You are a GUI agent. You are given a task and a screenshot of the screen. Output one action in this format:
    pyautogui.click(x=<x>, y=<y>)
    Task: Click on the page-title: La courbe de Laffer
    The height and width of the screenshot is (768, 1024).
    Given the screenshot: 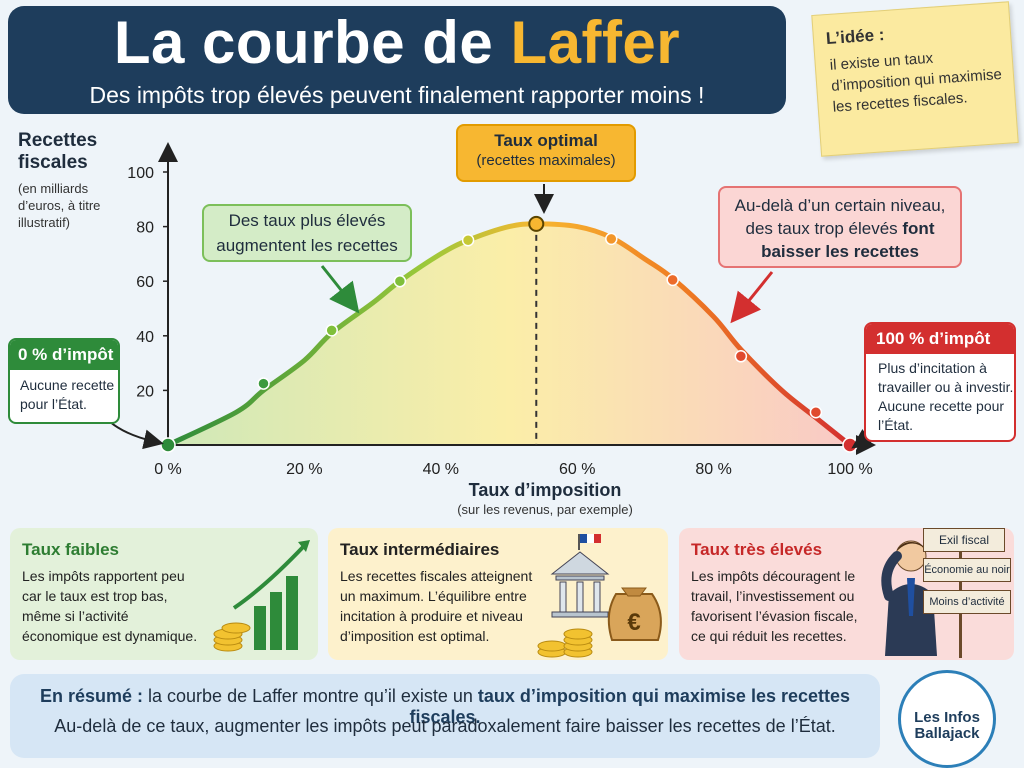 What is the action you would take?
    pyautogui.click(x=397, y=42)
    